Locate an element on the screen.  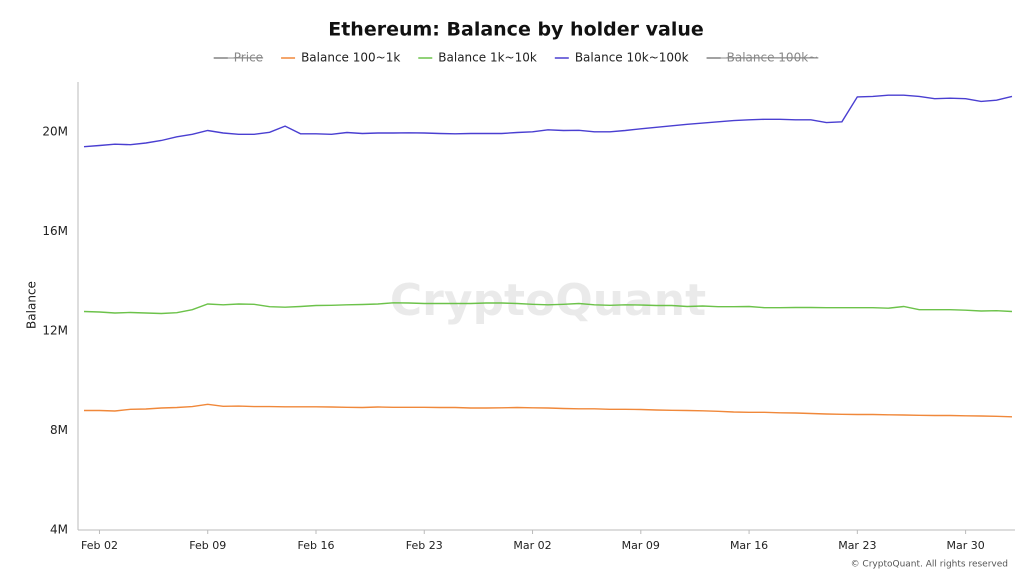
legend-item: Balance 1k~10k is located at coordinates (477, 58).